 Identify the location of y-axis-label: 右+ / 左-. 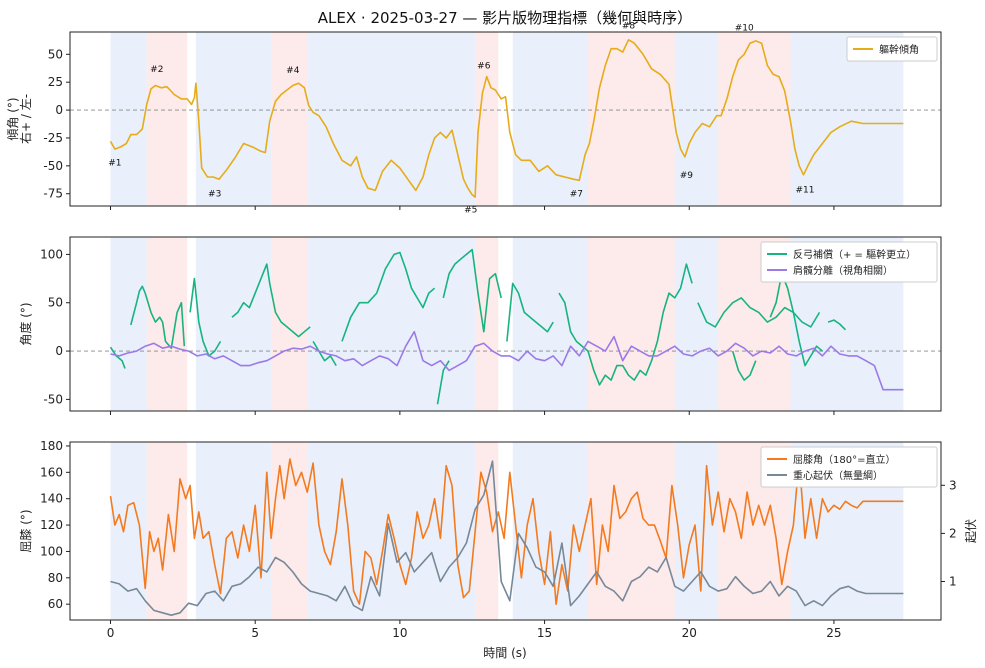
(25, 119).